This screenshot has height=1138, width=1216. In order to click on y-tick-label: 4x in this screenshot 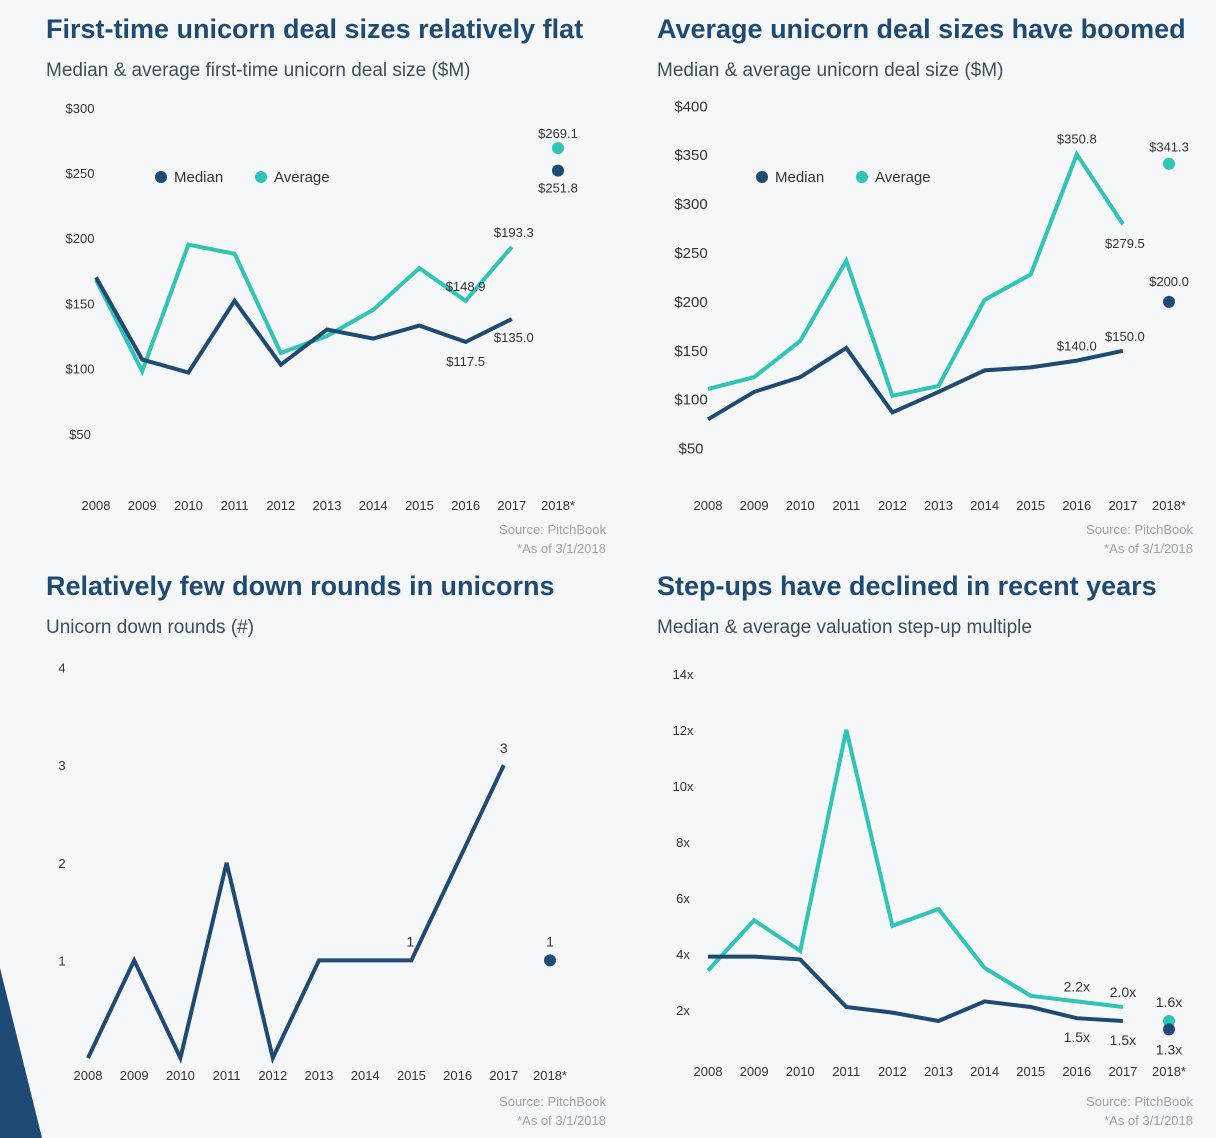, I will do `click(683, 954)`.